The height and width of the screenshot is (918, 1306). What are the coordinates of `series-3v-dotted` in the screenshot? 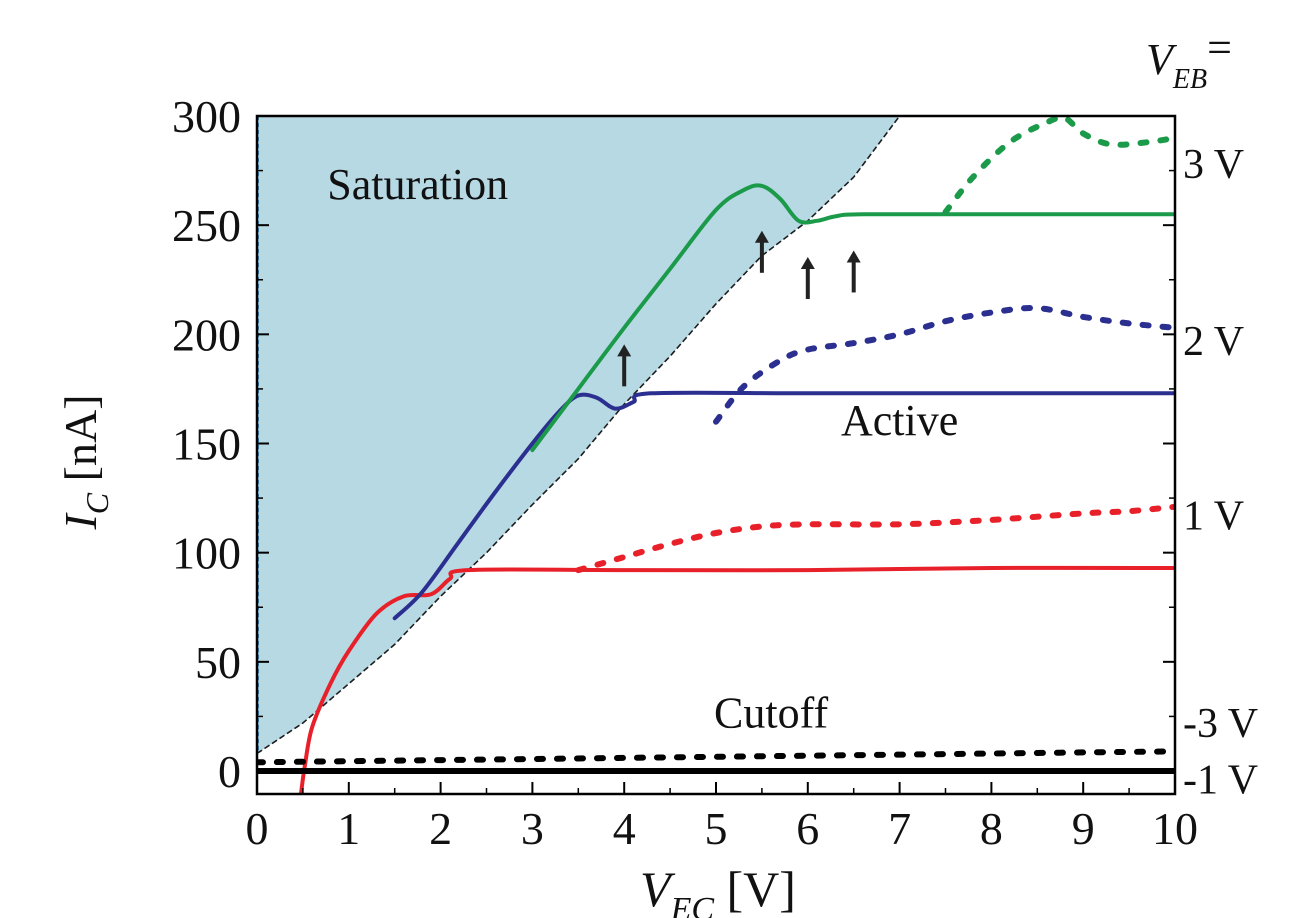 It's located at (1058, 166).